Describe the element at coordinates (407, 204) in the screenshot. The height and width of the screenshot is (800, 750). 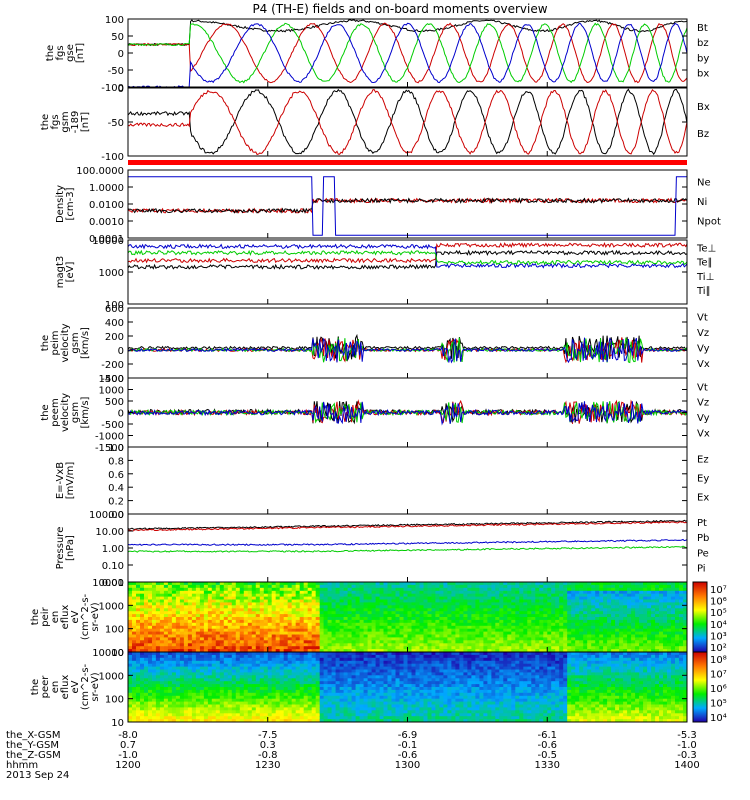
I see `panel-frame` at that location.